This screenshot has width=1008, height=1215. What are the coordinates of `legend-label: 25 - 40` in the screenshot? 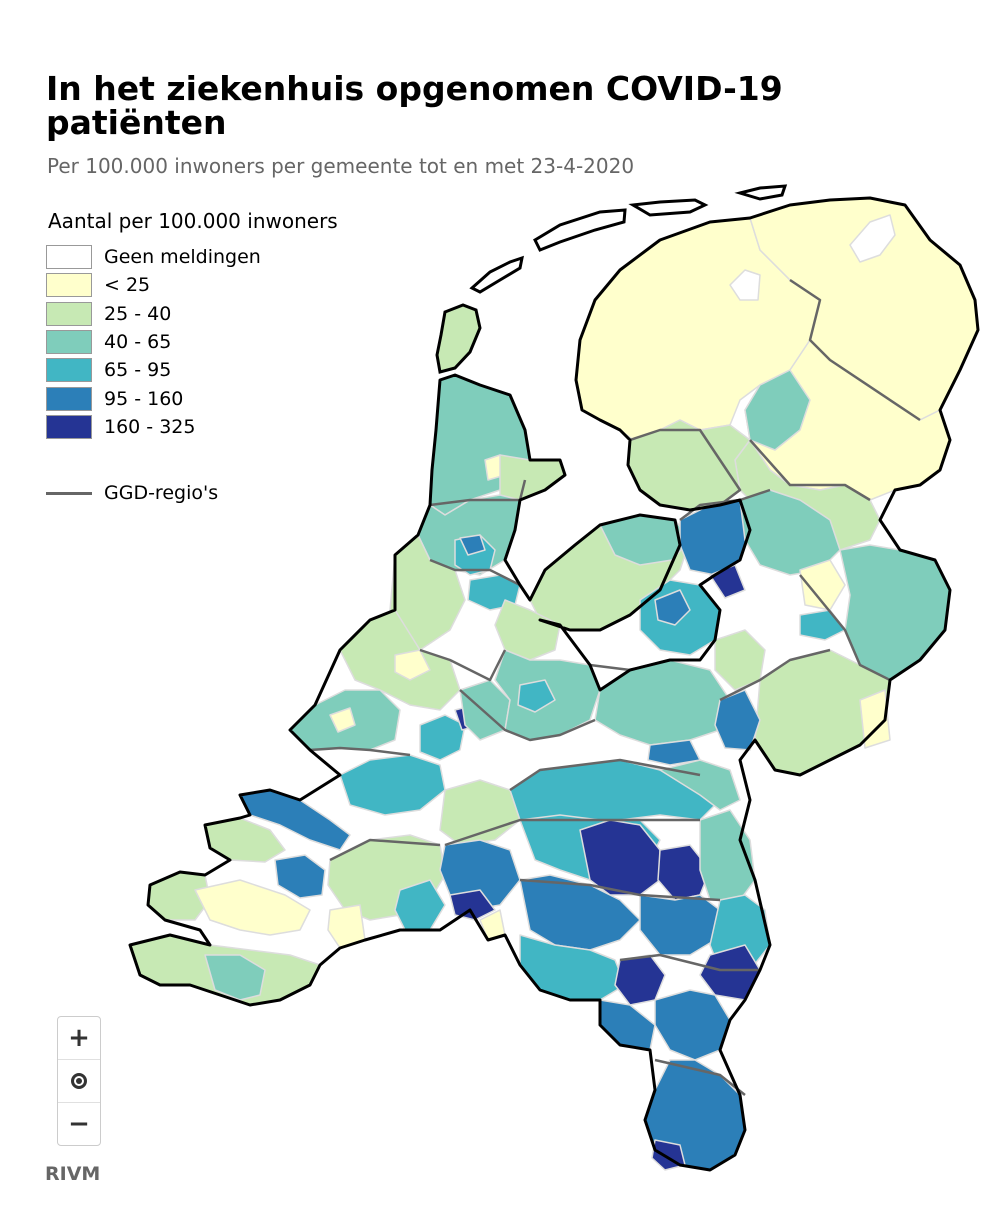 It's located at (138, 313).